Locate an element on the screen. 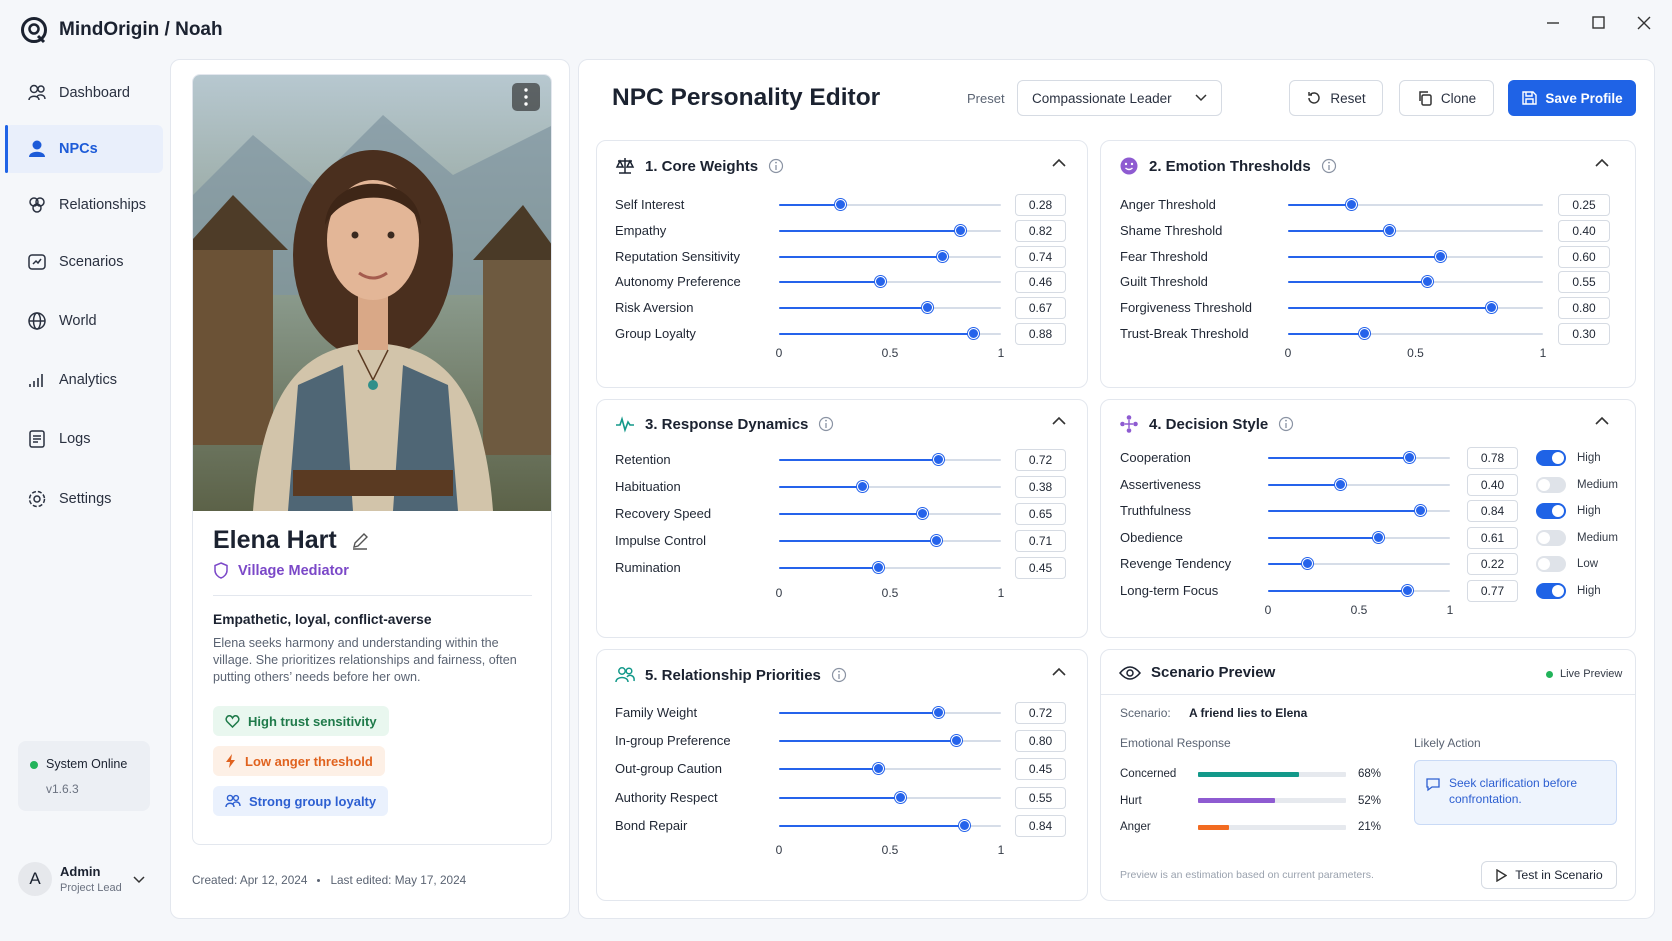 Image resolution: width=1672 pixels, height=941 pixels. value-input: 0.77 is located at coordinates (1492, 590).